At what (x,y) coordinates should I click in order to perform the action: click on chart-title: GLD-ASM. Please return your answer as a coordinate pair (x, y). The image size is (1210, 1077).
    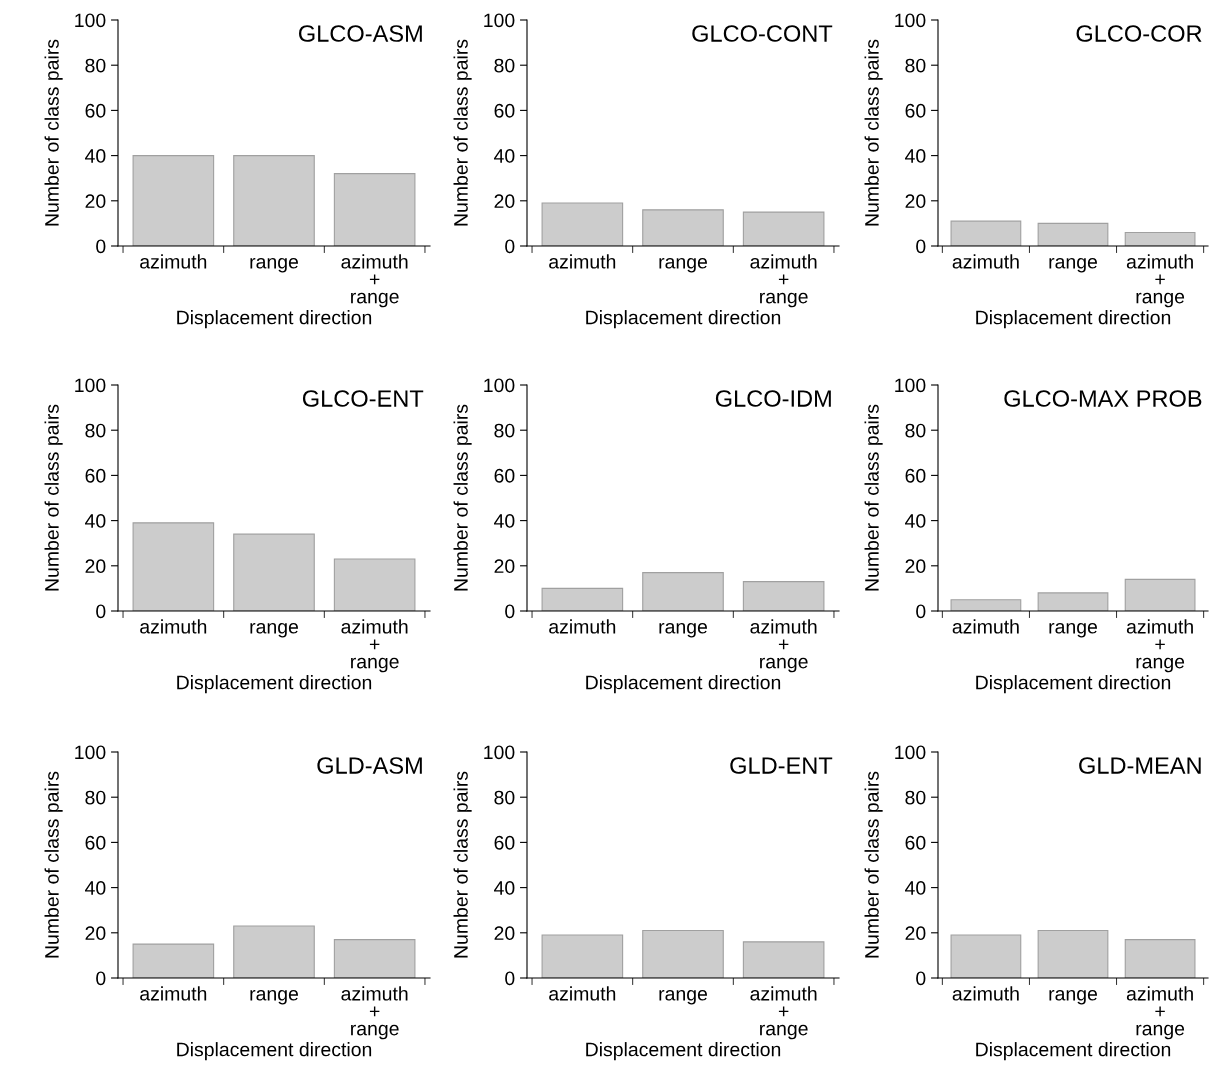
    Looking at the image, I should click on (369, 765).